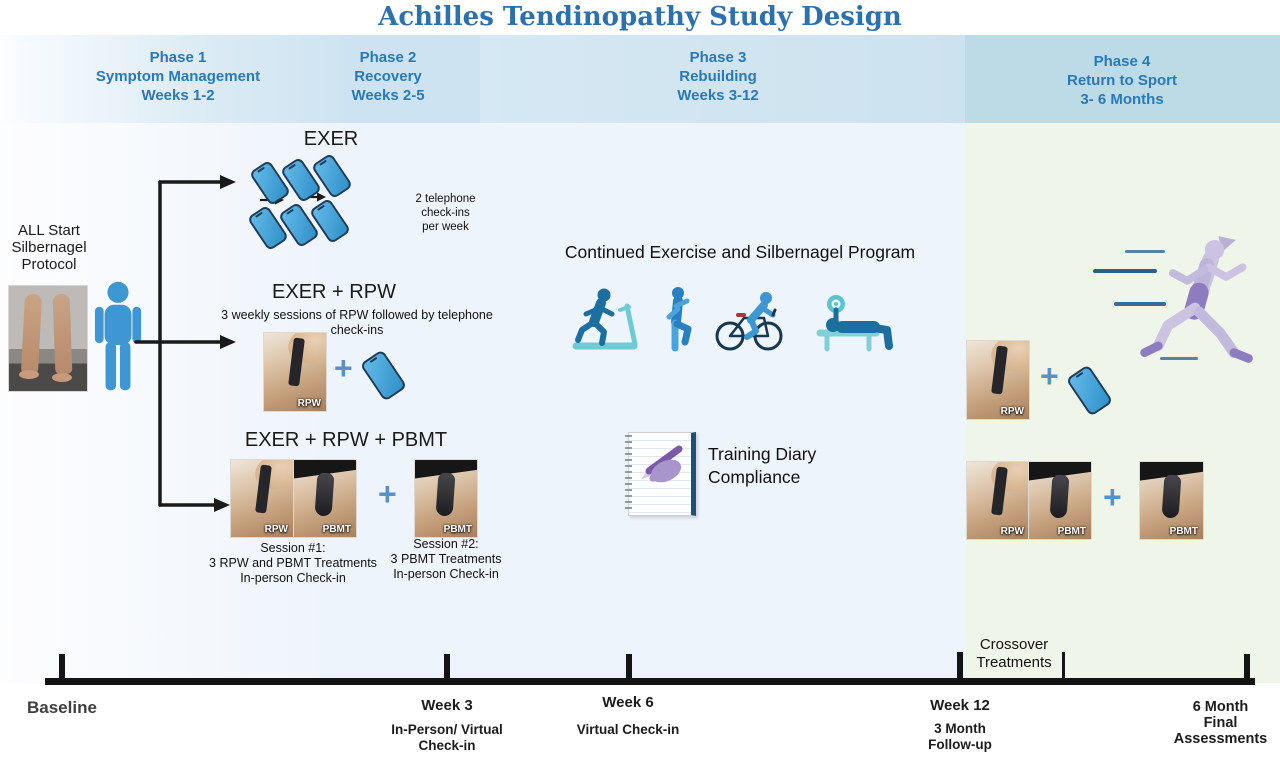 Image resolution: width=1280 pixels, height=757 pixels. Describe the element at coordinates (1196, 299) in the screenshot. I see `female-runner-illustration` at that location.